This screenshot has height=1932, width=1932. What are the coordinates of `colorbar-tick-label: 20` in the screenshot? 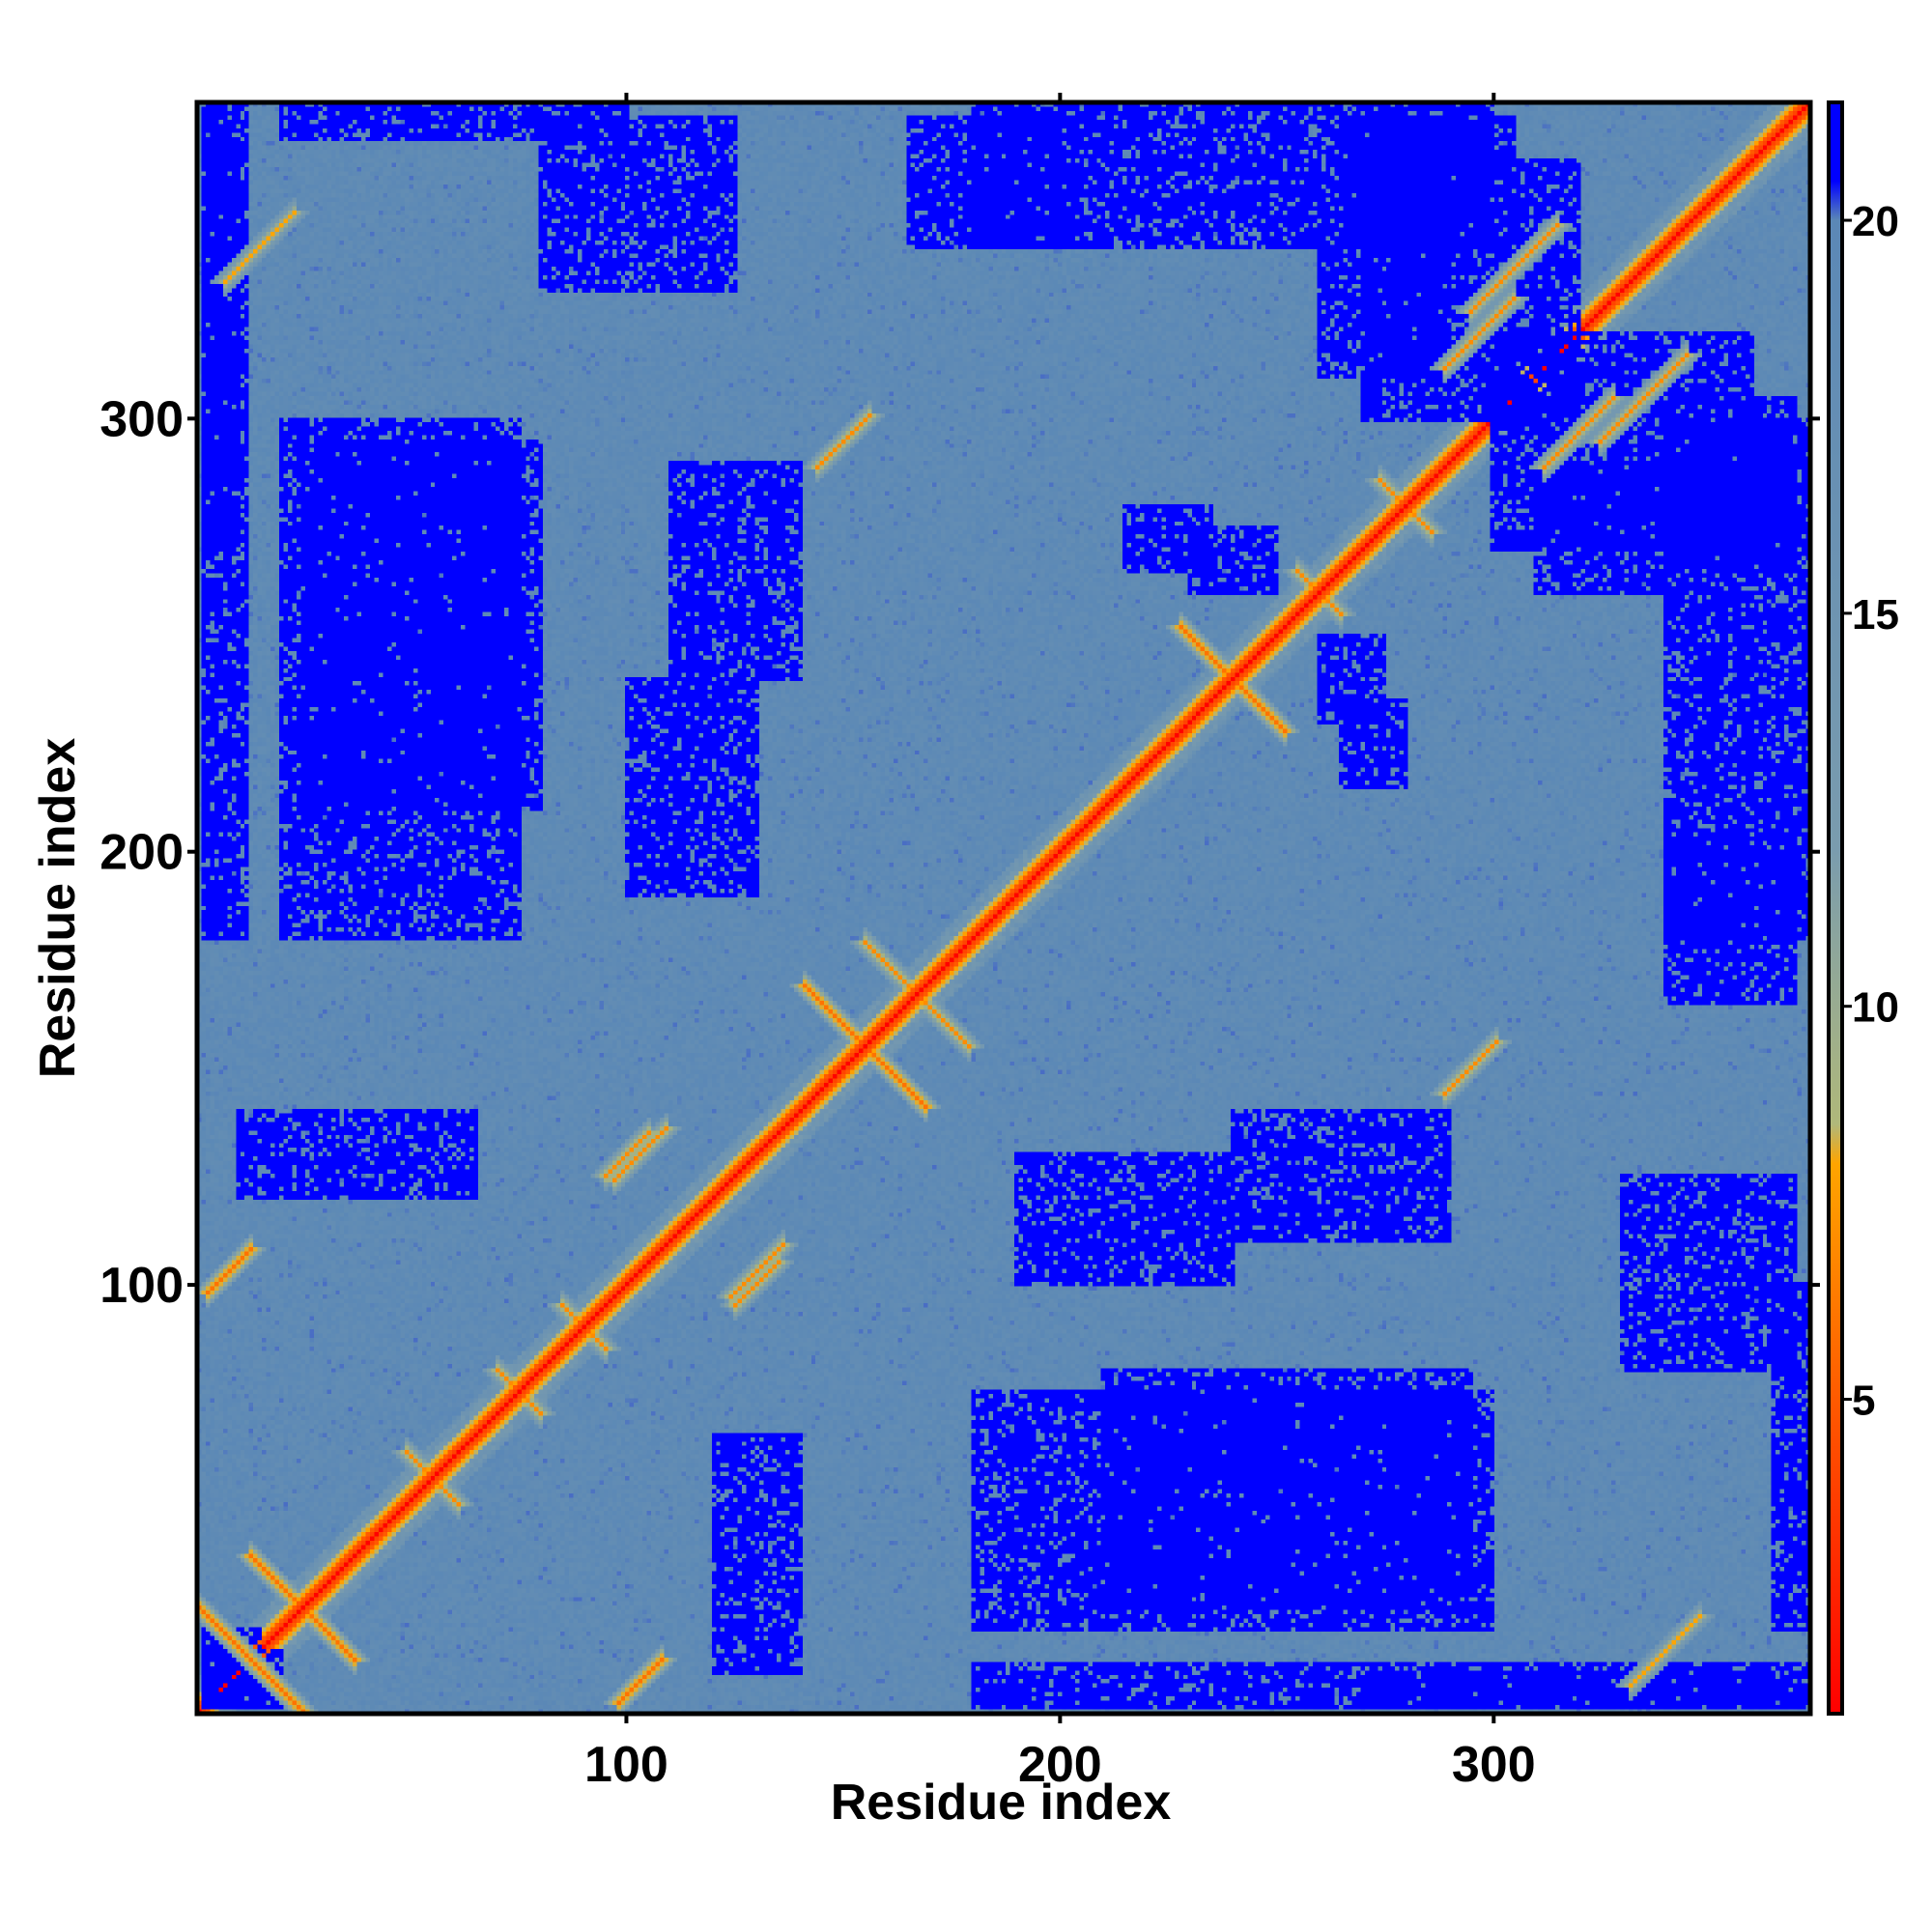 It's located at (1875, 221).